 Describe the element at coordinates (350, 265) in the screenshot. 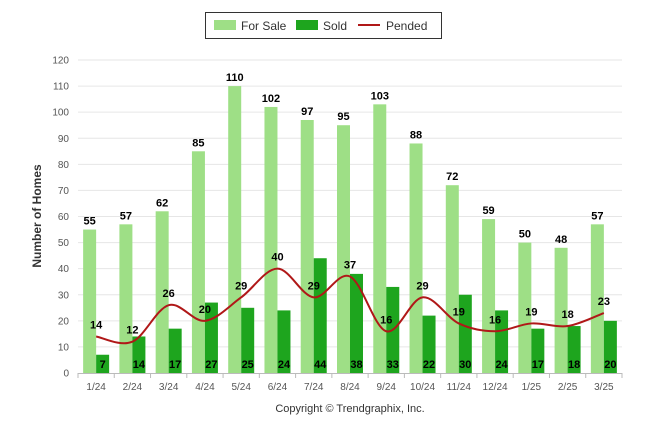

I see `data-label-pended: 37` at that location.